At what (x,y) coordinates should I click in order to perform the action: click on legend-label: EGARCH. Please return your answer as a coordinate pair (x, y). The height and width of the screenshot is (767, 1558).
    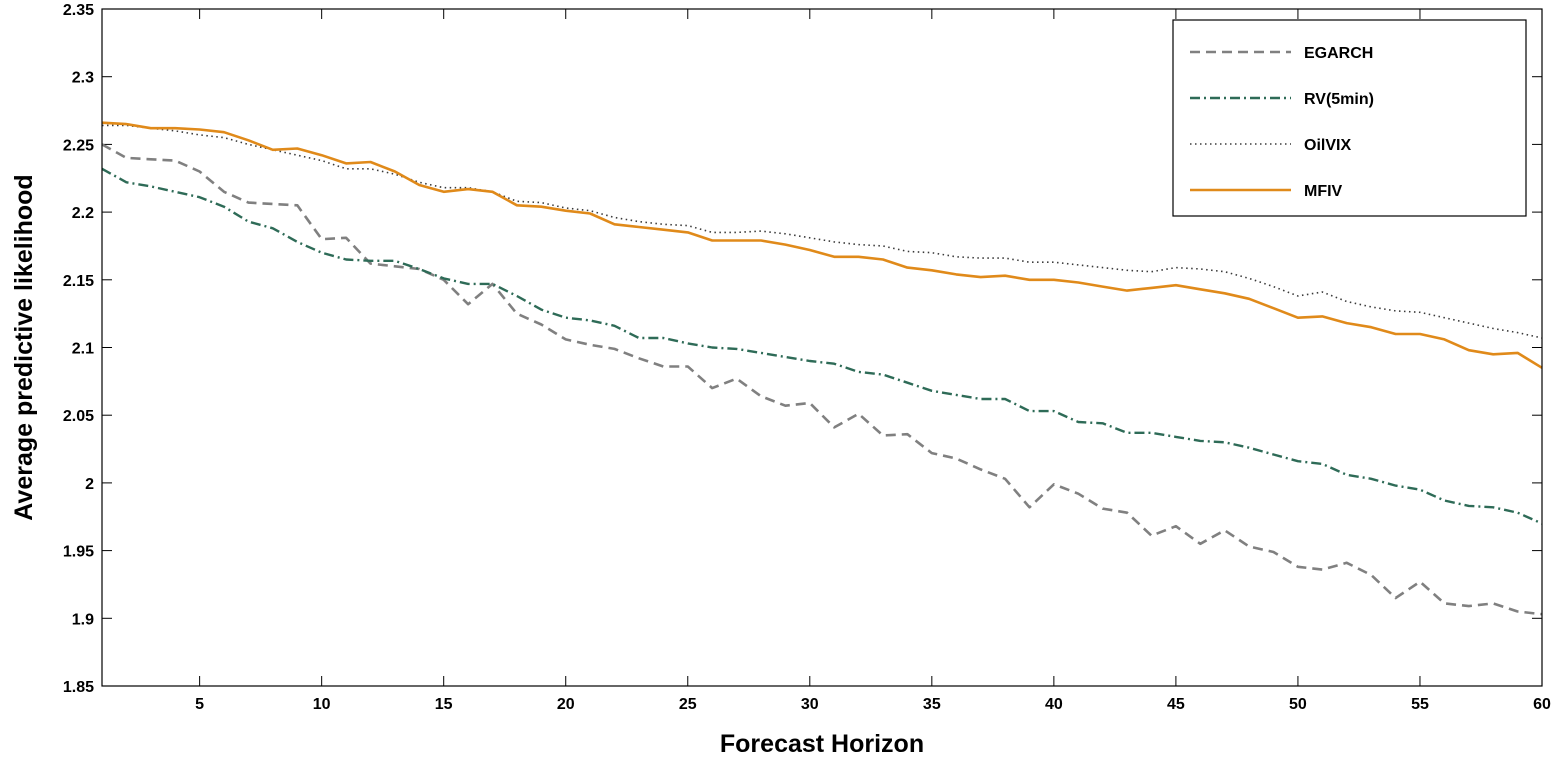
    Looking at the image, I should click on (1338, 53).